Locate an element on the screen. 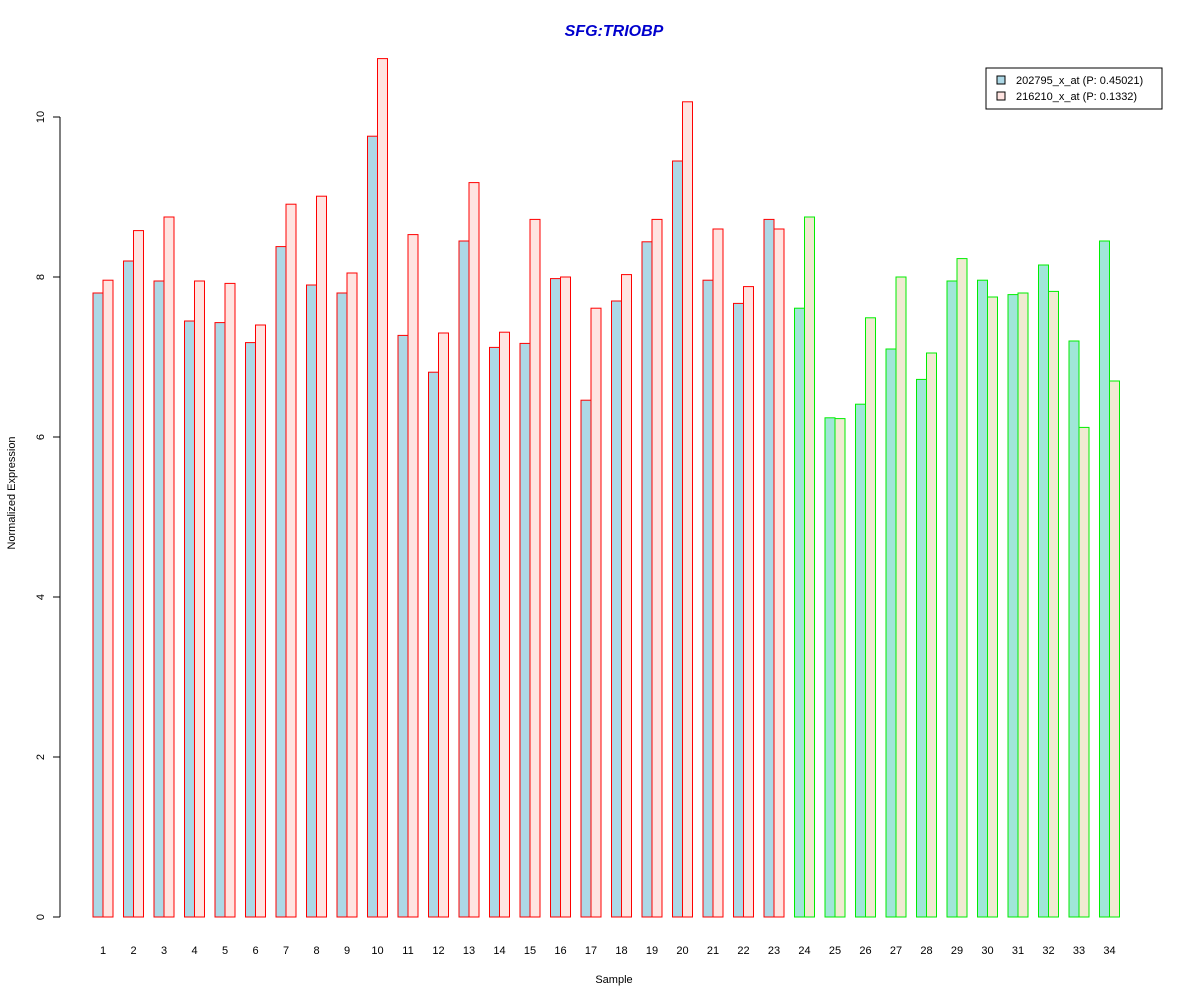  x-tick-label: 34 is located at coordinates (1109, 951).